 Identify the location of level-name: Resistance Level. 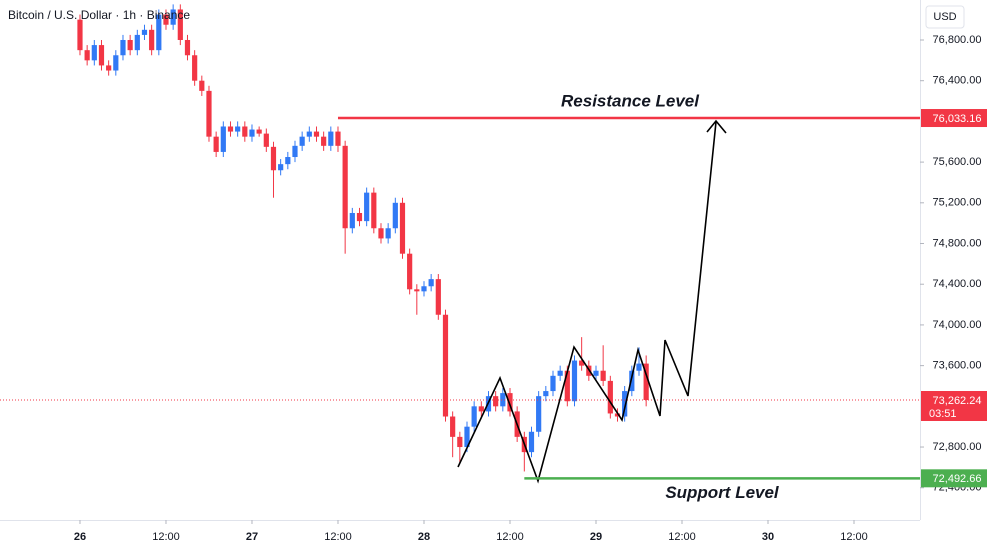
(630, 101).